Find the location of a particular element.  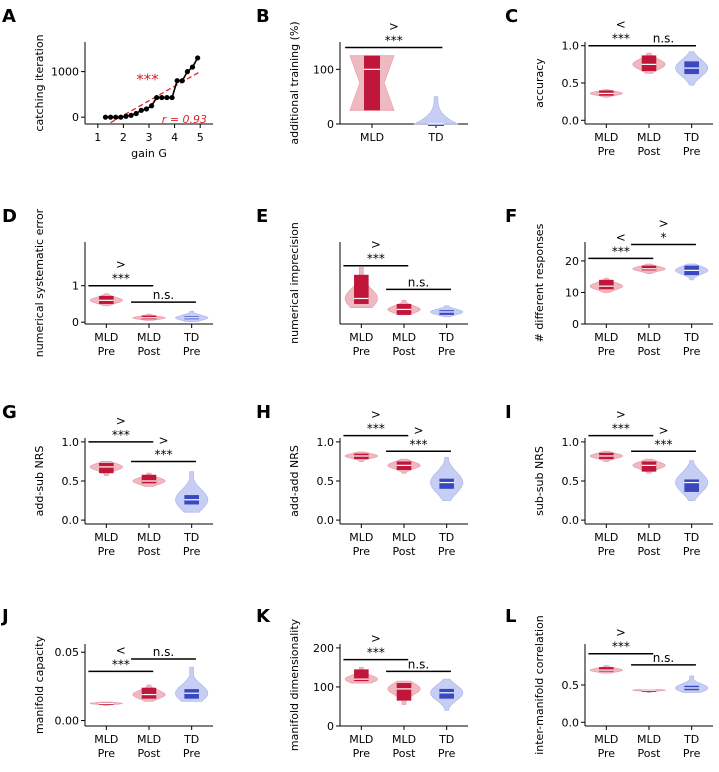

panel-label: B is located at coordinates (263, 16).